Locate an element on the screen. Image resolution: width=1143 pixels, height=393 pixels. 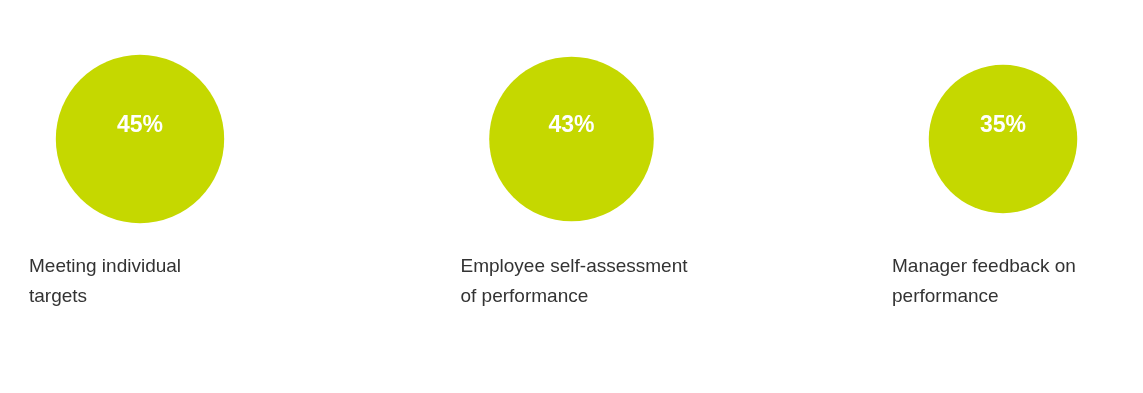
category-label: Employee self-assessment of performance is located at coordinates (574, 280).